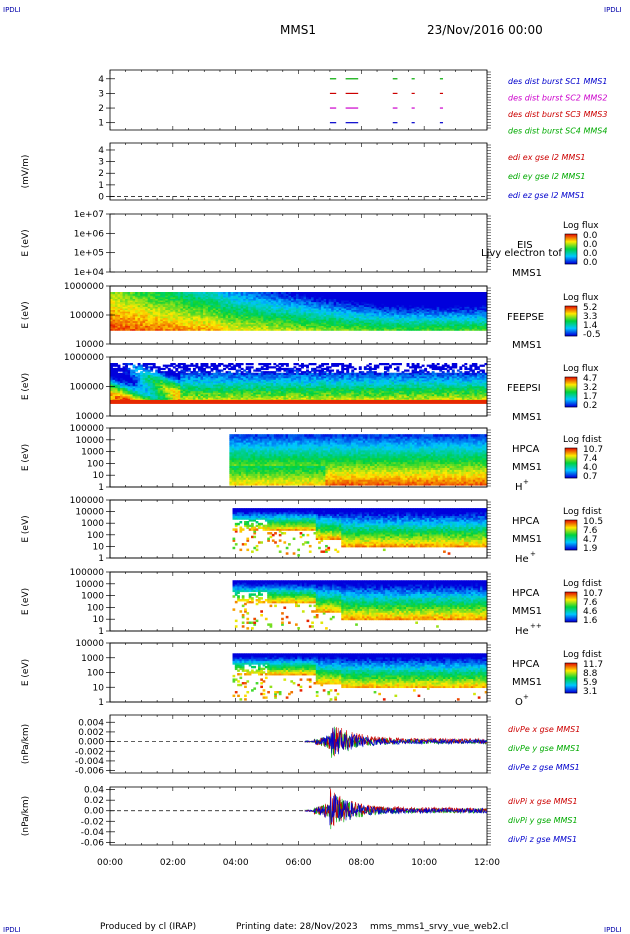 This screenshot has width=630, height=934. I want to click on instrument-label: MMS1, so click(527, 345).